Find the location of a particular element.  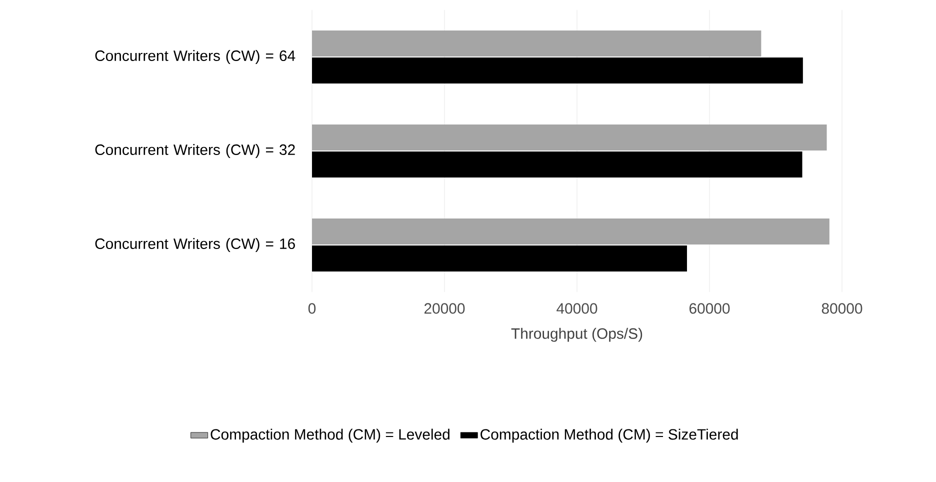

x-tick-label: 60000 is located at coordinates (709, 308).